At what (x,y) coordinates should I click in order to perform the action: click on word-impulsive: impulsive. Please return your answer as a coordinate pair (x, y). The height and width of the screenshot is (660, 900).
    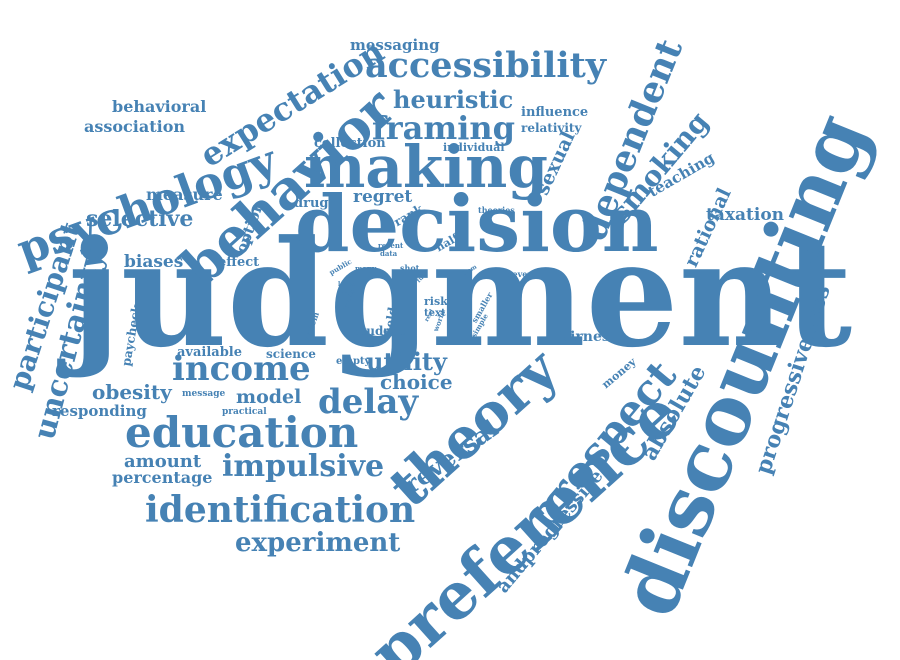
    Looking at the image, I should click on (303, 466).